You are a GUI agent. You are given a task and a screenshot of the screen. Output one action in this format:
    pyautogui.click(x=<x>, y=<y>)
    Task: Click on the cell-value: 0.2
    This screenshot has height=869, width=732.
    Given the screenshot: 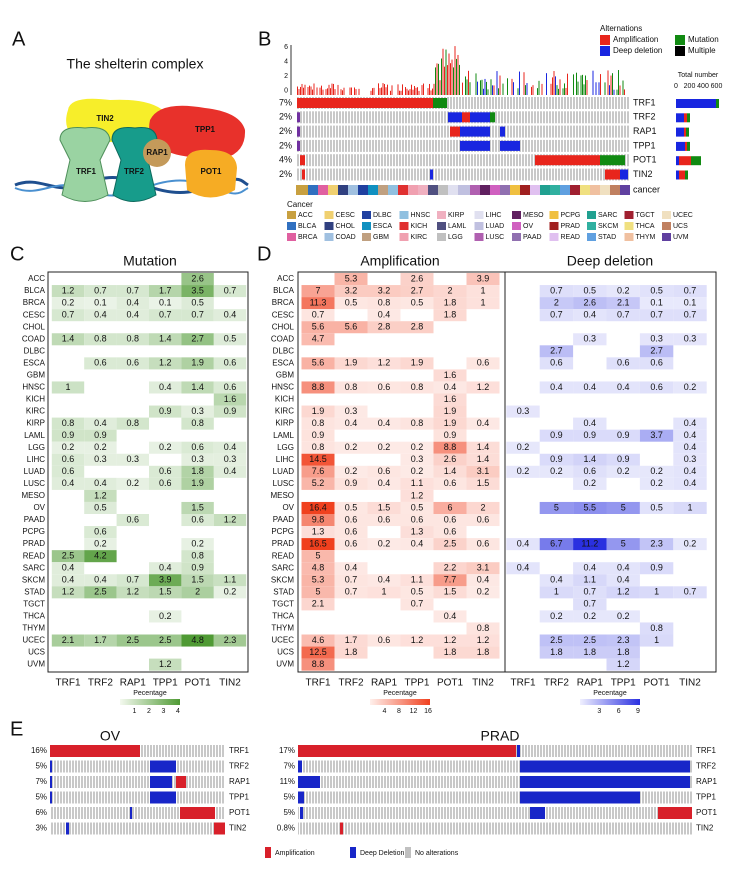 What is the action you would take?
    pyautogui.click(x=623, y=290)
    